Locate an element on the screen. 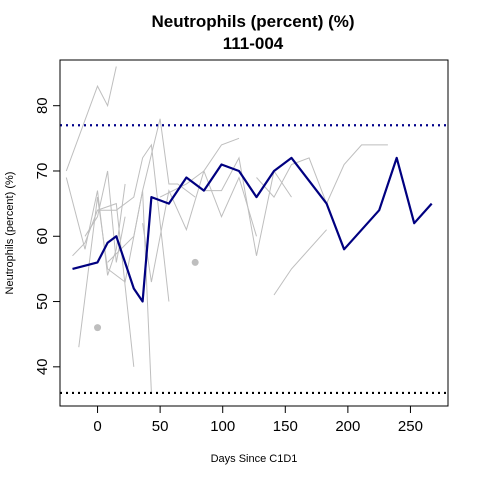 This screenshot has width=480, height=480. x-tick-label: 100 is located at coordinates (222, 426).